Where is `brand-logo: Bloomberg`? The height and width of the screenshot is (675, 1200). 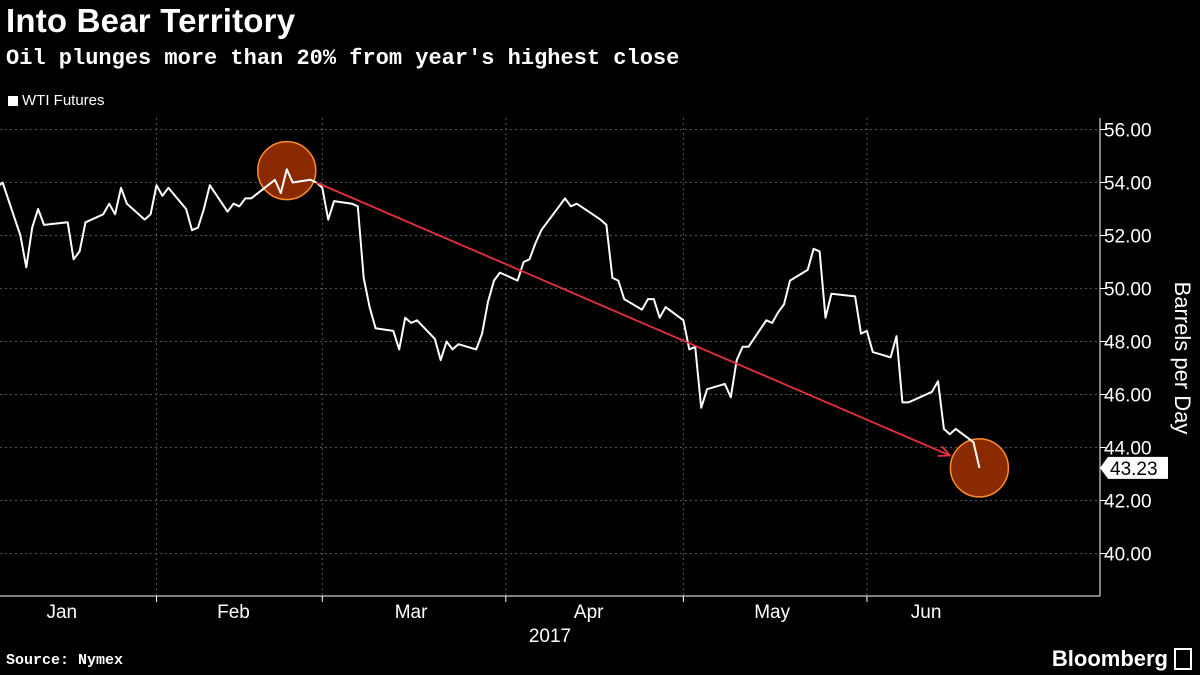
brand-logo: Bloomberg is located at coordinates (1122, 659).